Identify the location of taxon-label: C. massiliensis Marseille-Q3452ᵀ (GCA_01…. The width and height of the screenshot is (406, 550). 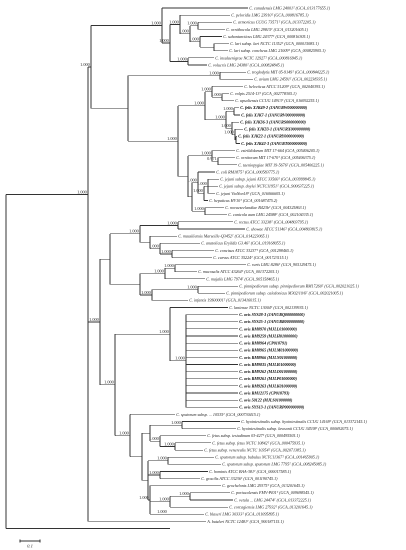
(223, 236).